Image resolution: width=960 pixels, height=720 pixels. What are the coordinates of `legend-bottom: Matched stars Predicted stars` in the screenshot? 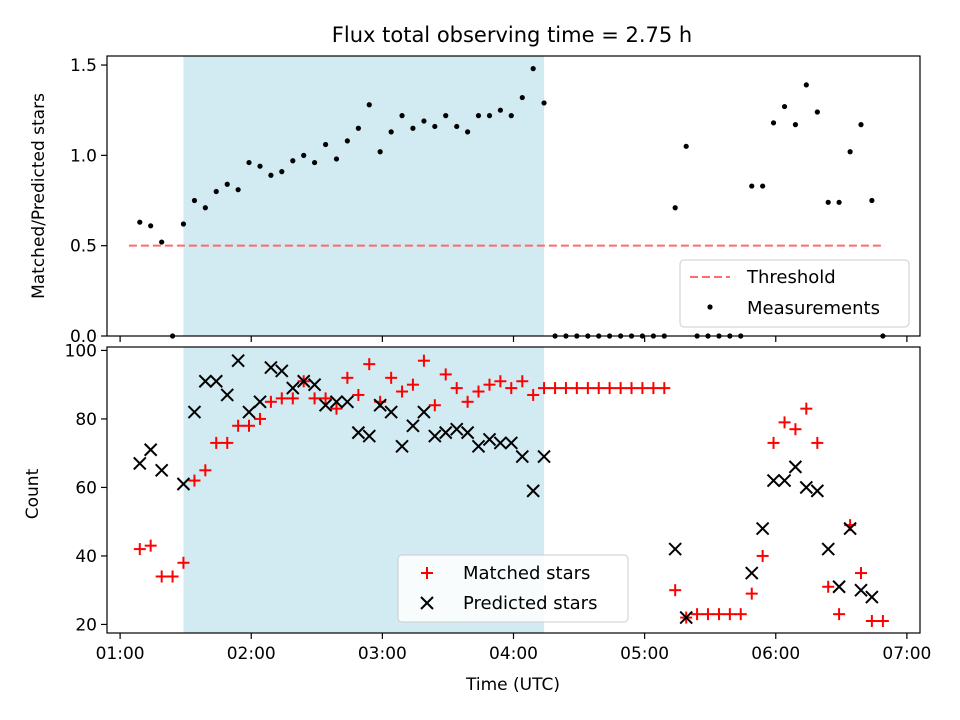 It's located at (513, 588).